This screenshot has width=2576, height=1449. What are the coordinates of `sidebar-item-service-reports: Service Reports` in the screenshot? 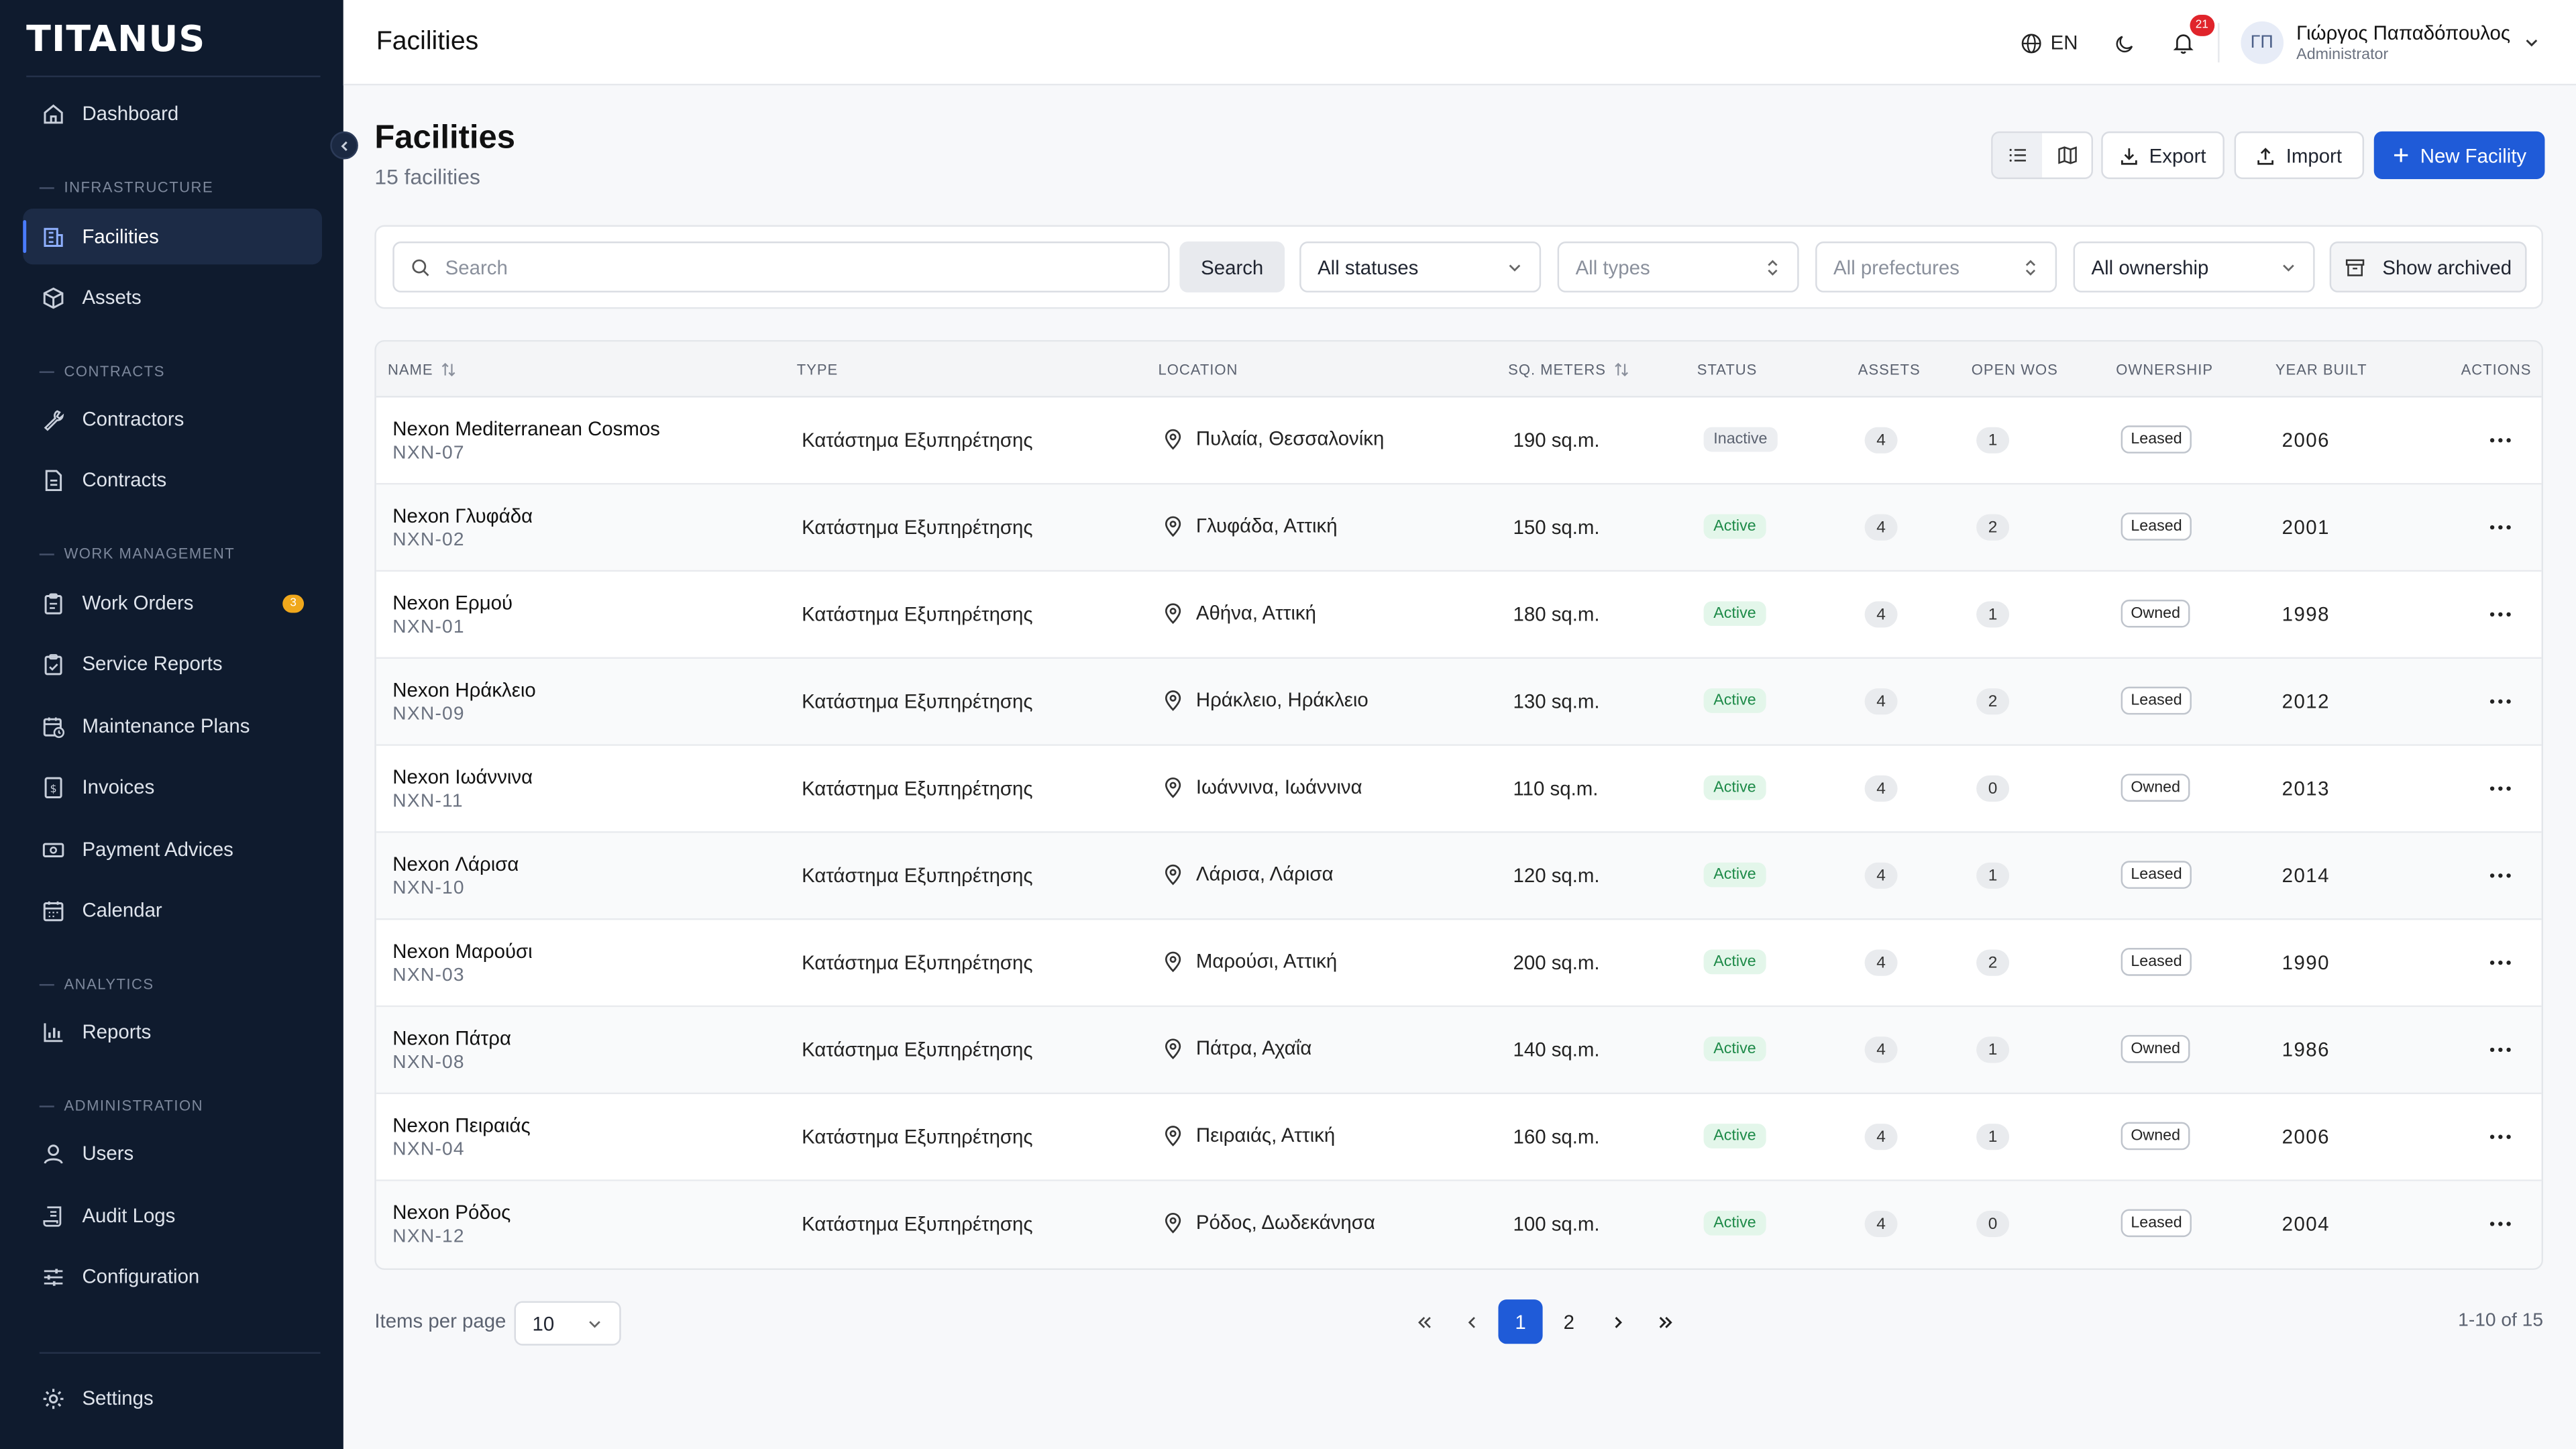 It's located at (172, 664).